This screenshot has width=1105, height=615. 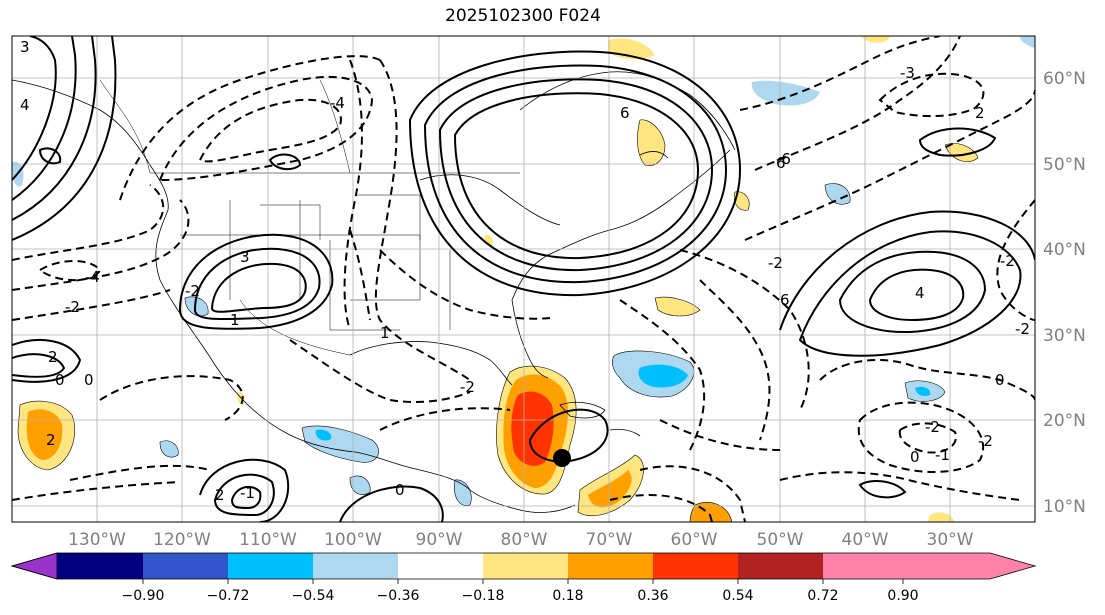 I want to click on colorbar-tick-label: −0.72, so click(x=228, y=596).